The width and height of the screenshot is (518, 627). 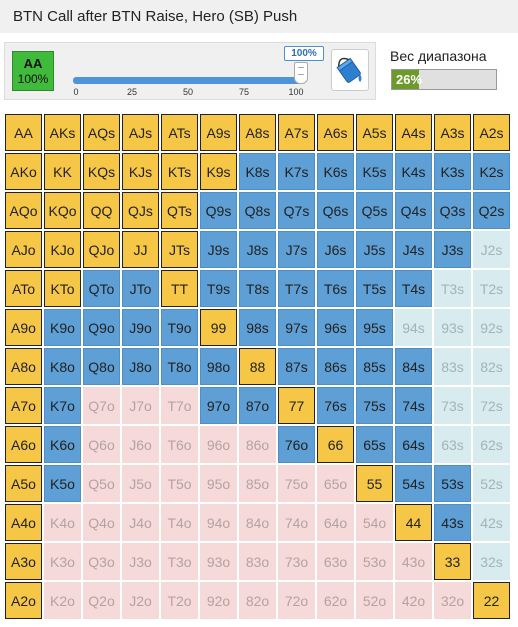 I want to click on hand-cell-32s: 32s, so click(x=491, y=561).